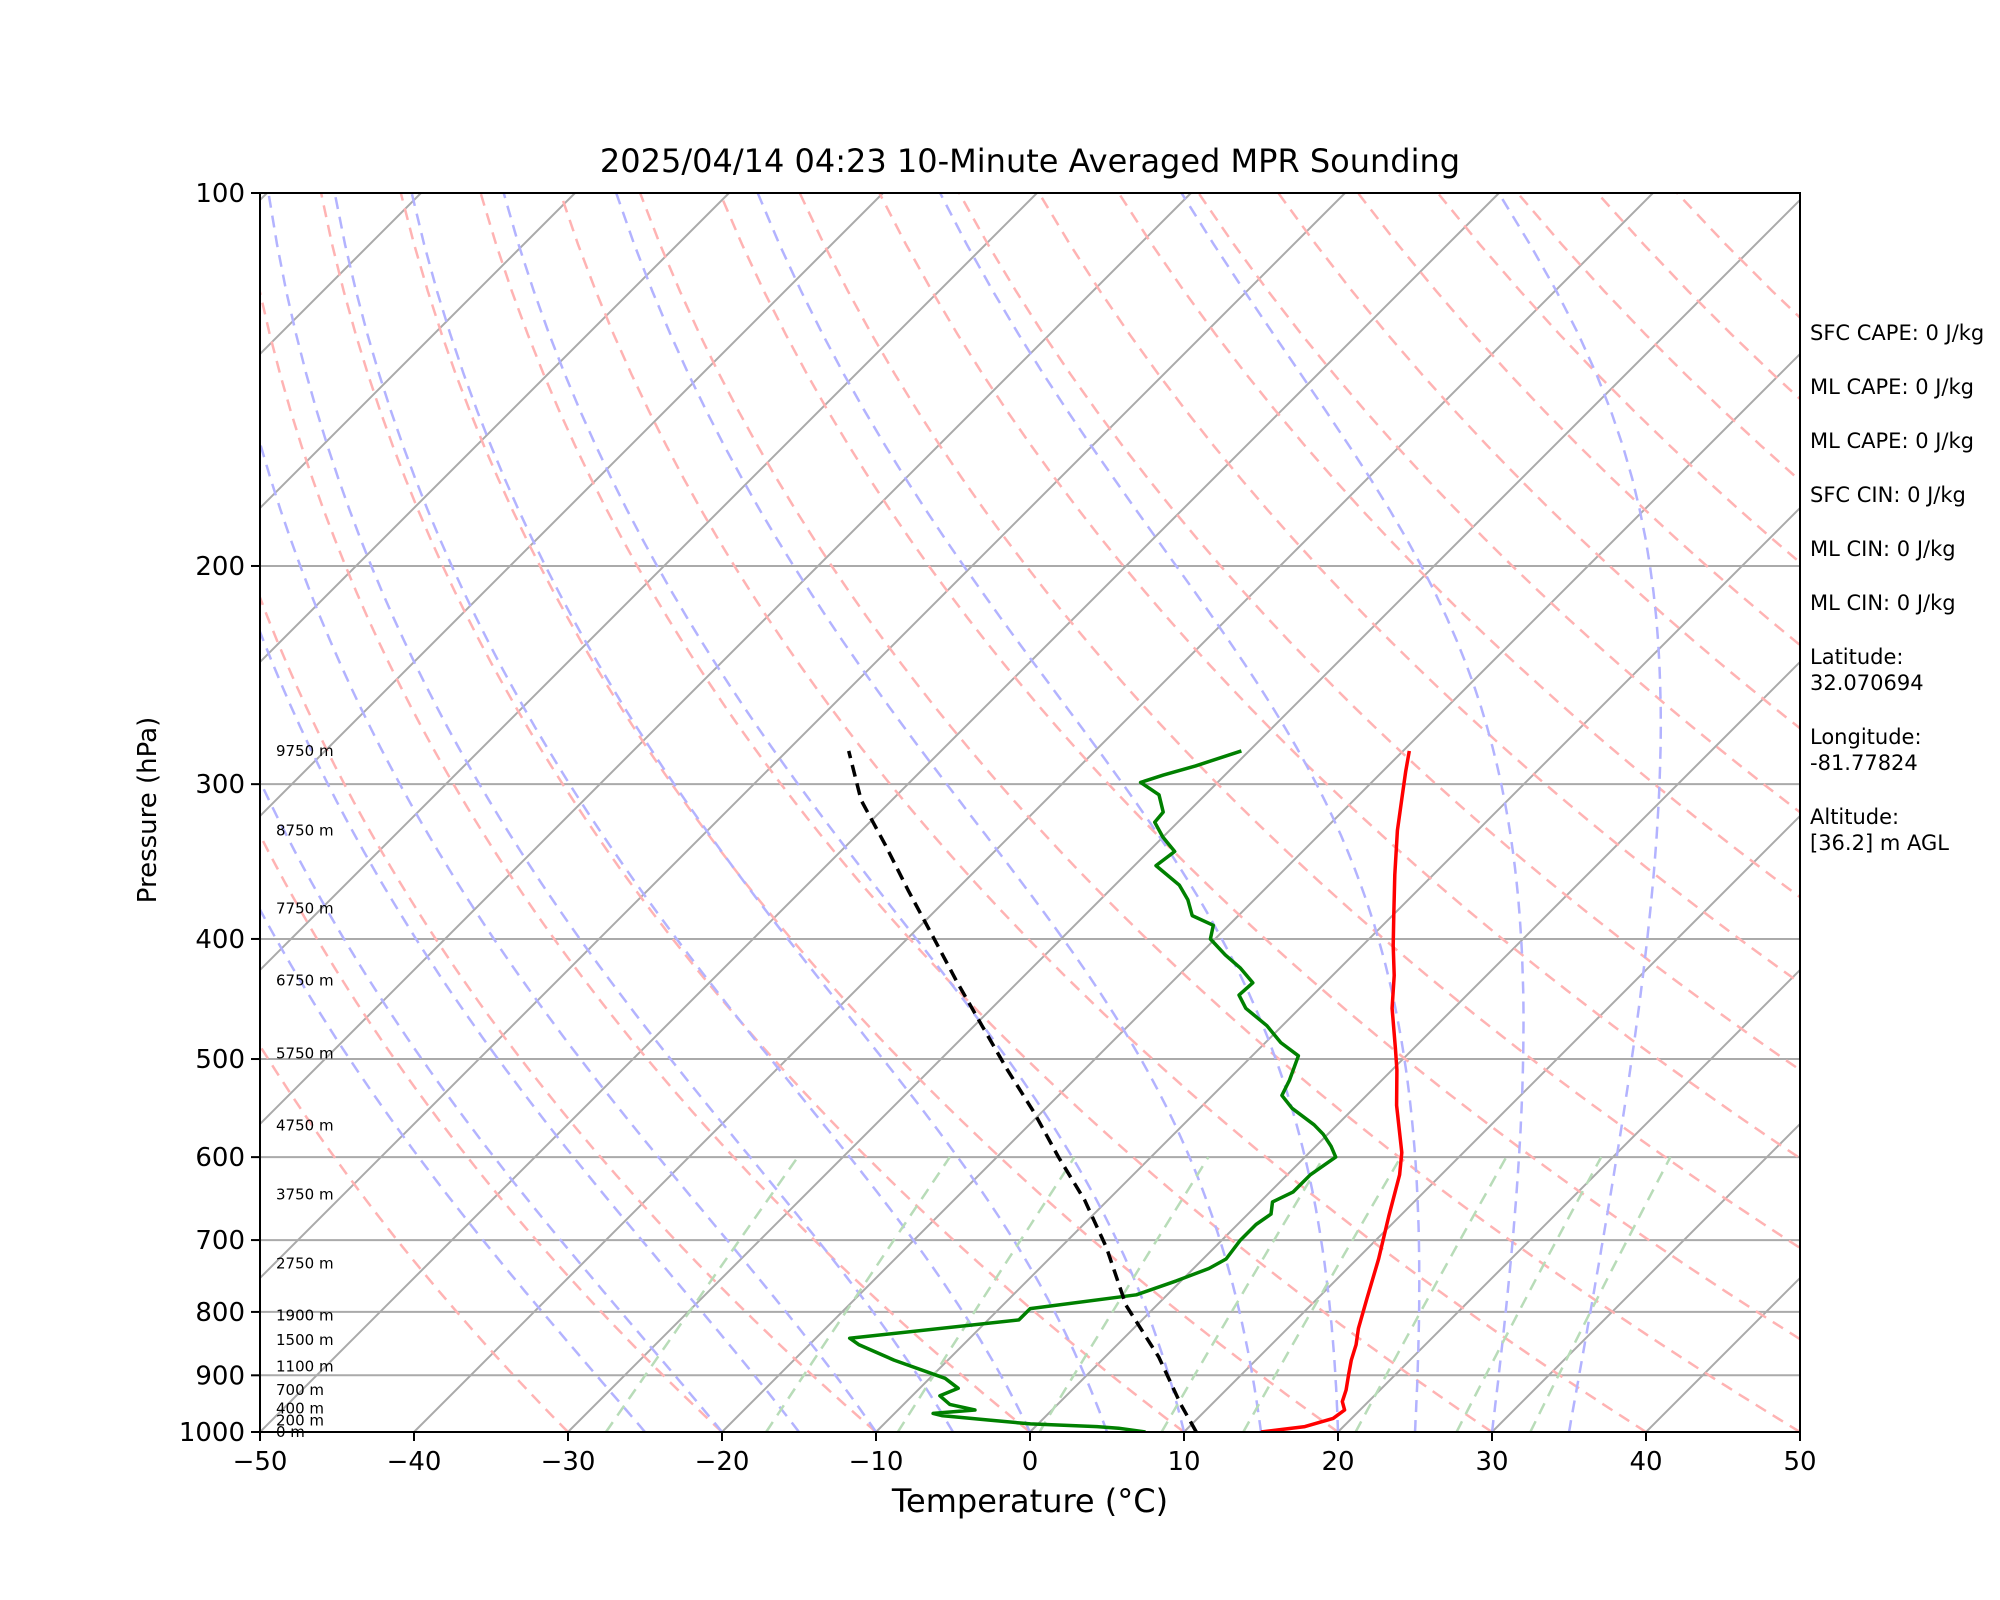  What do you see at coordinates (148, 810) in the screenshot?
I see `y-axis-label: Pressure (hPa)` at bounding box center [148, 810].